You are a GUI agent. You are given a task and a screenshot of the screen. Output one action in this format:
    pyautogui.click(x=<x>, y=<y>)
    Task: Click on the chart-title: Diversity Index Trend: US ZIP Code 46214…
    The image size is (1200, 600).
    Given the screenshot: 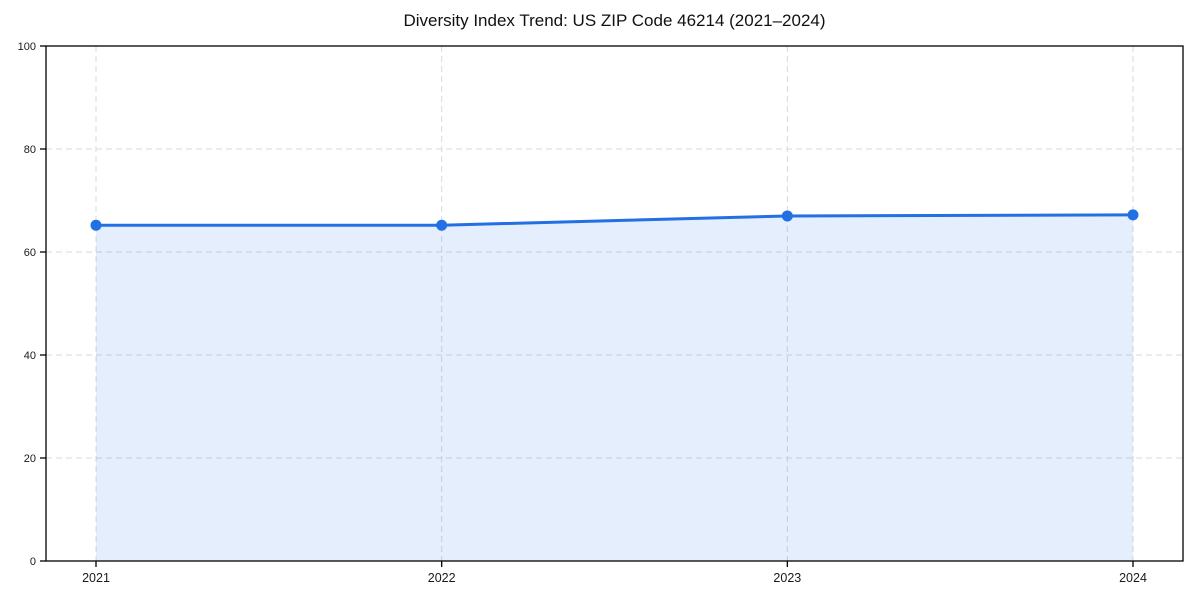 What is the action you would take?
    pyautogui.click(x=614, y=20)
    